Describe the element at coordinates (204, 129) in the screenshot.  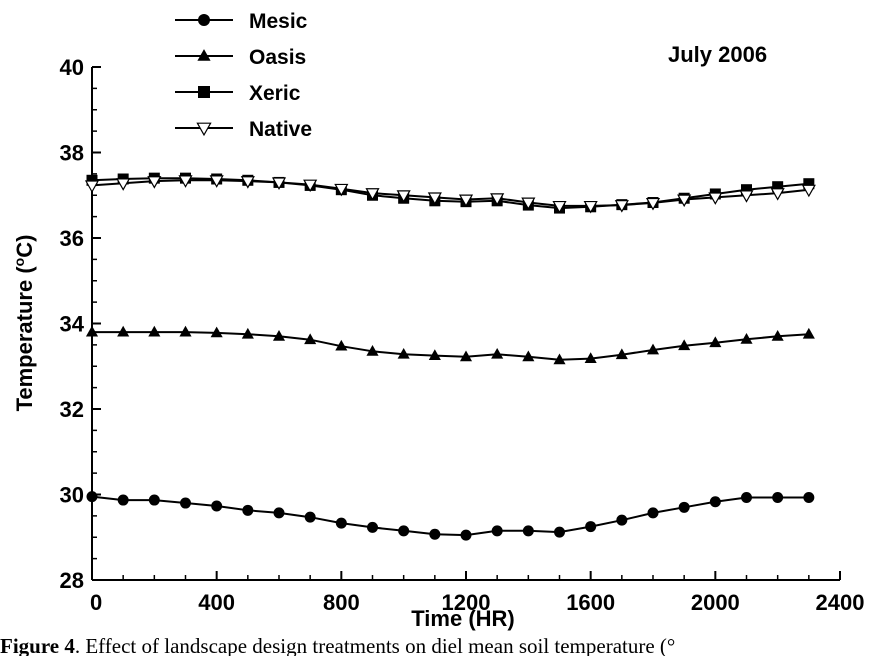
I see `legend-marker-native` at that location.